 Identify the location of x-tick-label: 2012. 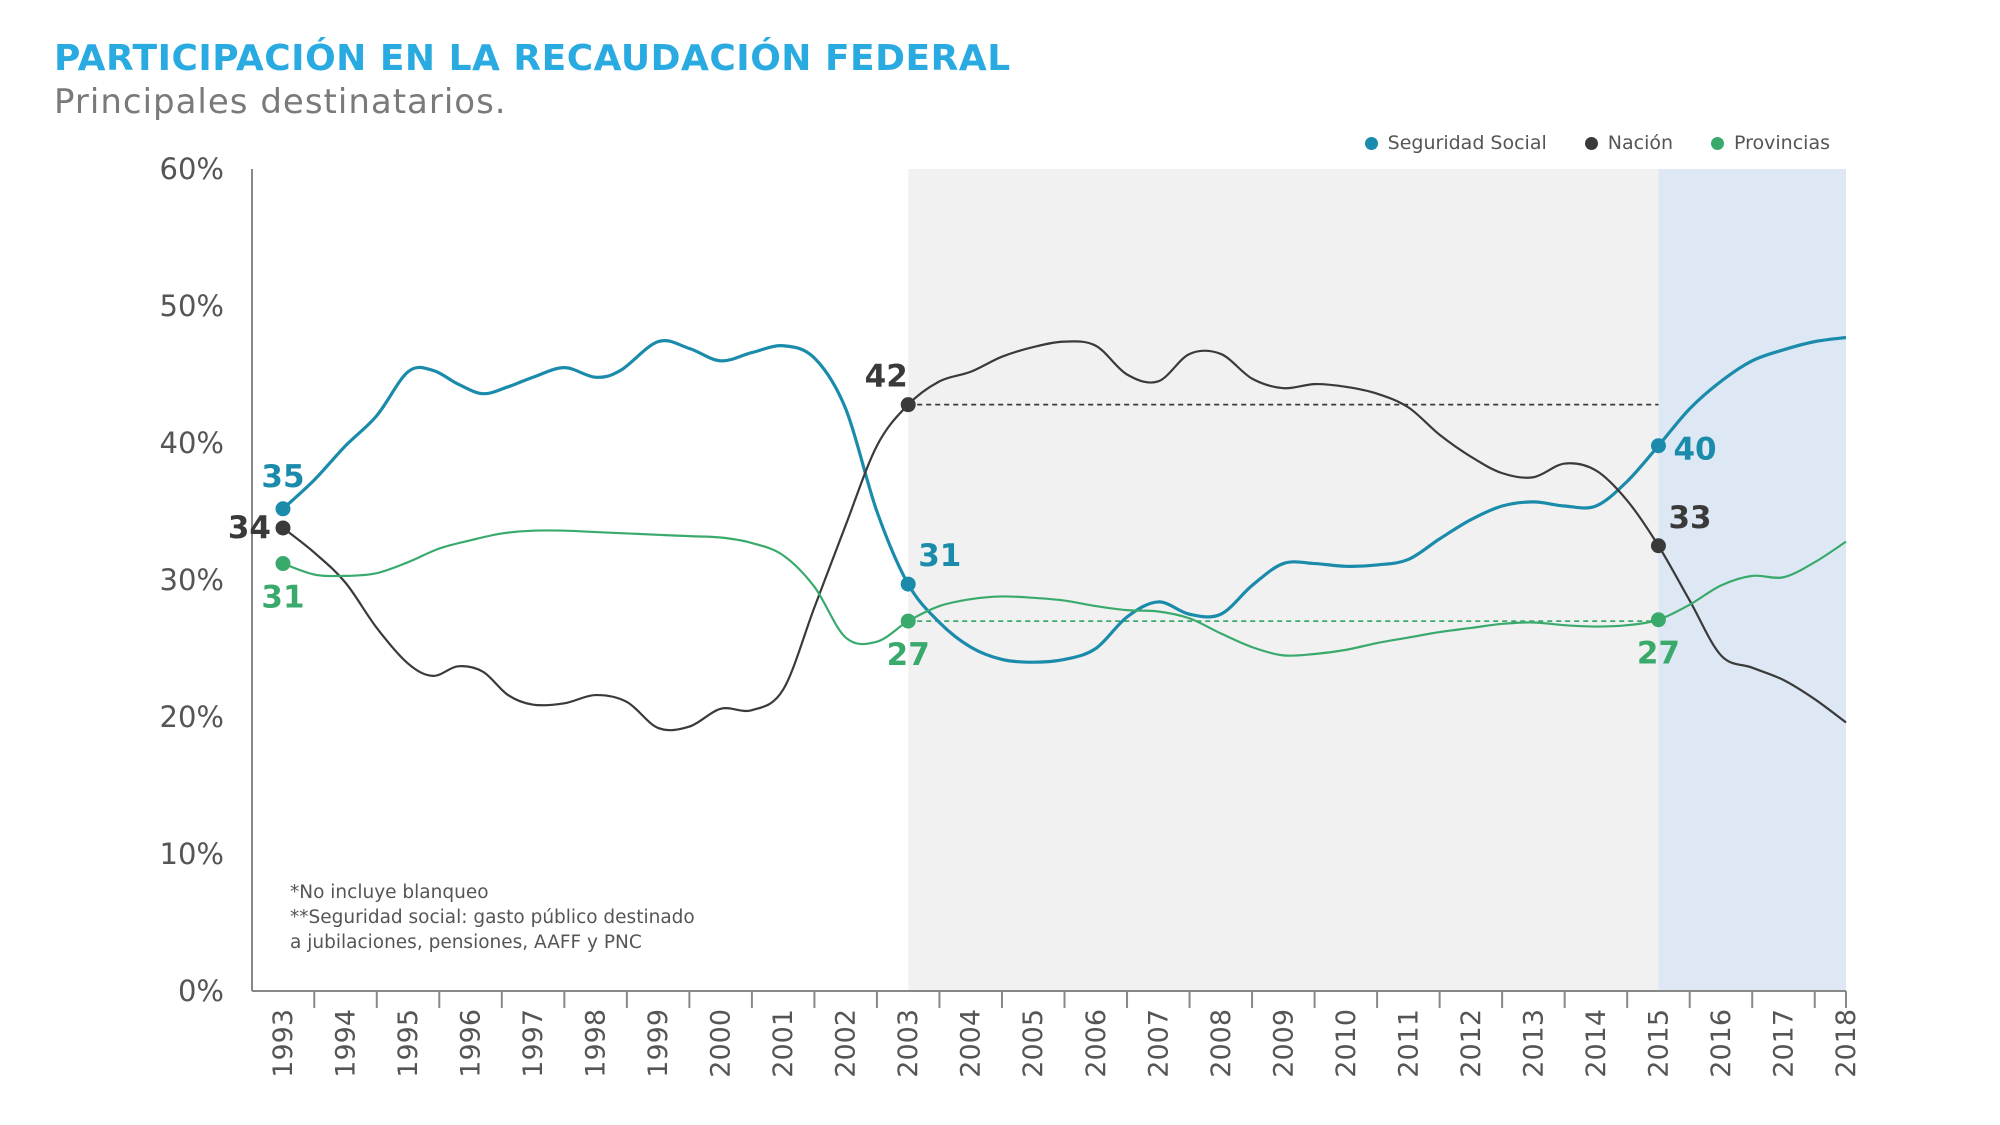
(1471, 1043).